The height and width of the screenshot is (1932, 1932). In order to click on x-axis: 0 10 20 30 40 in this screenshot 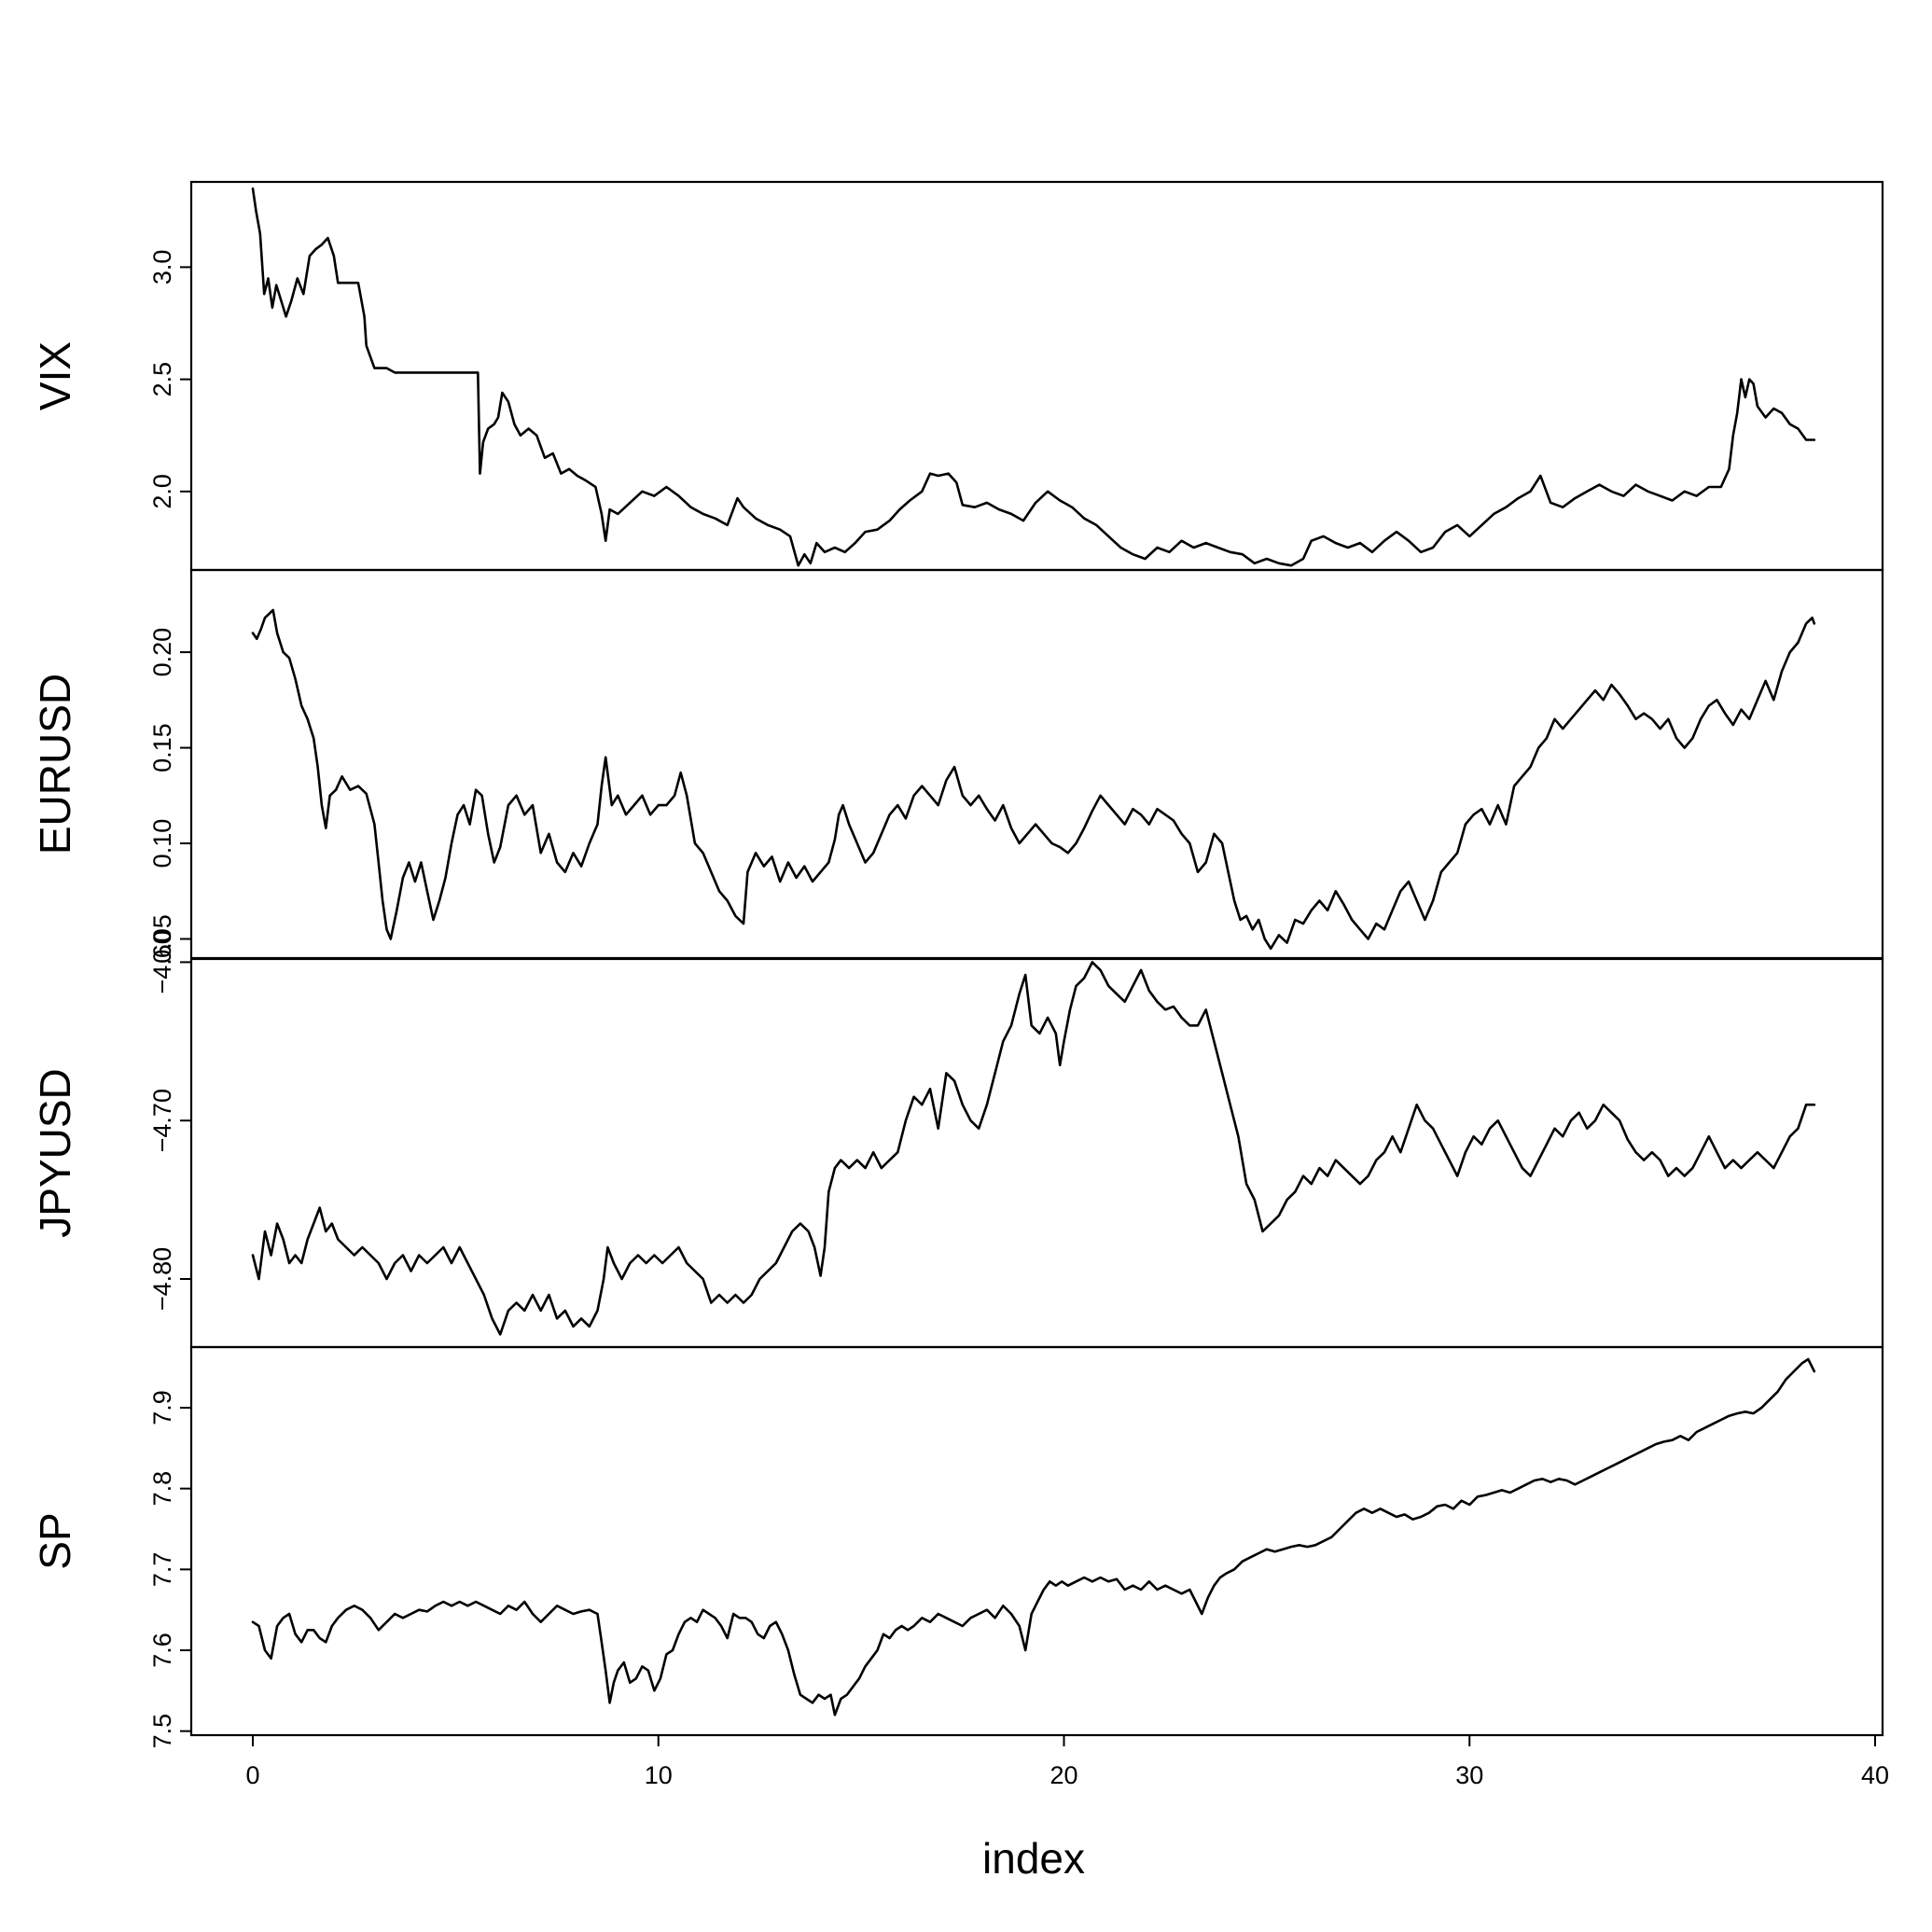, I will do `click(1067, 1761)`.